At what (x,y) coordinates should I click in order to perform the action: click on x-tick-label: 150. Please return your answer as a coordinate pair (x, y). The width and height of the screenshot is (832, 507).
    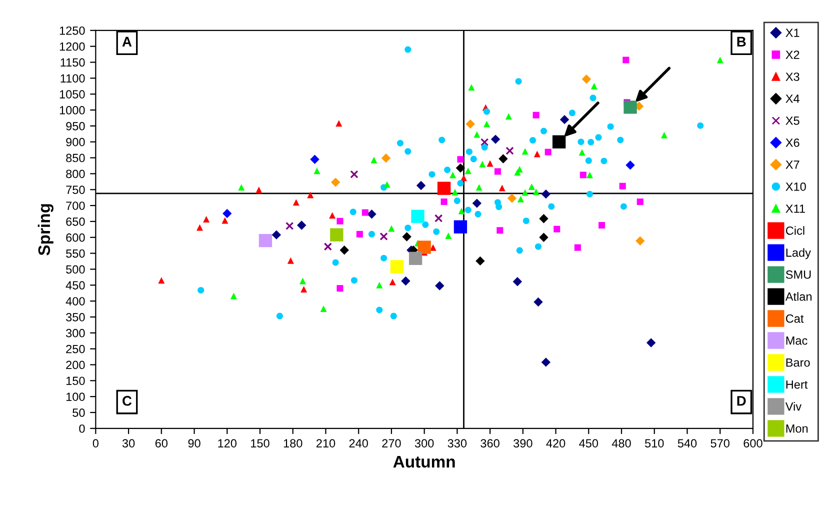
    Looking at the image, I should click on (260, 443).